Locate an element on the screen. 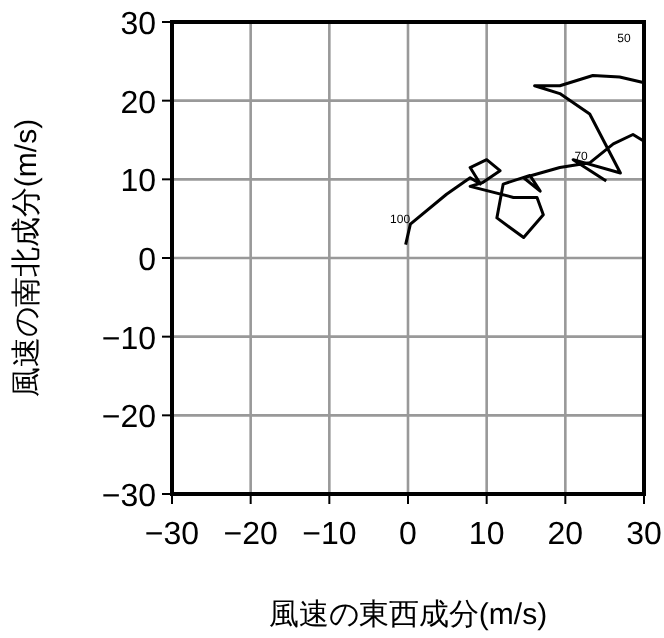 The width and height of the screenshot is (664, 638). y-tick-label: 0 is located at coordinates (147, 261).